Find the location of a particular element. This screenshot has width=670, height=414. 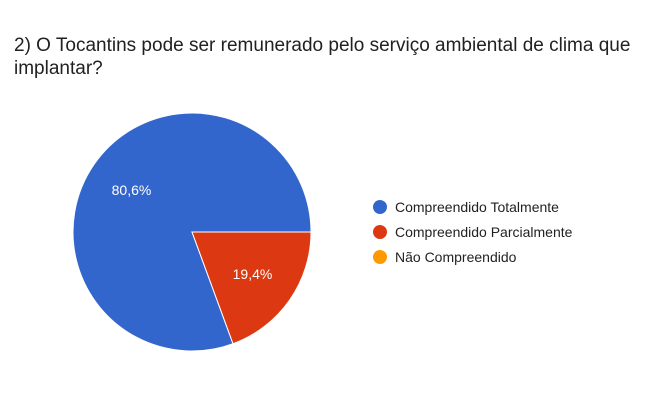

legend-item-compreendido-totalmente: Compreendido Totalmente is located at coordinates (466, 207).